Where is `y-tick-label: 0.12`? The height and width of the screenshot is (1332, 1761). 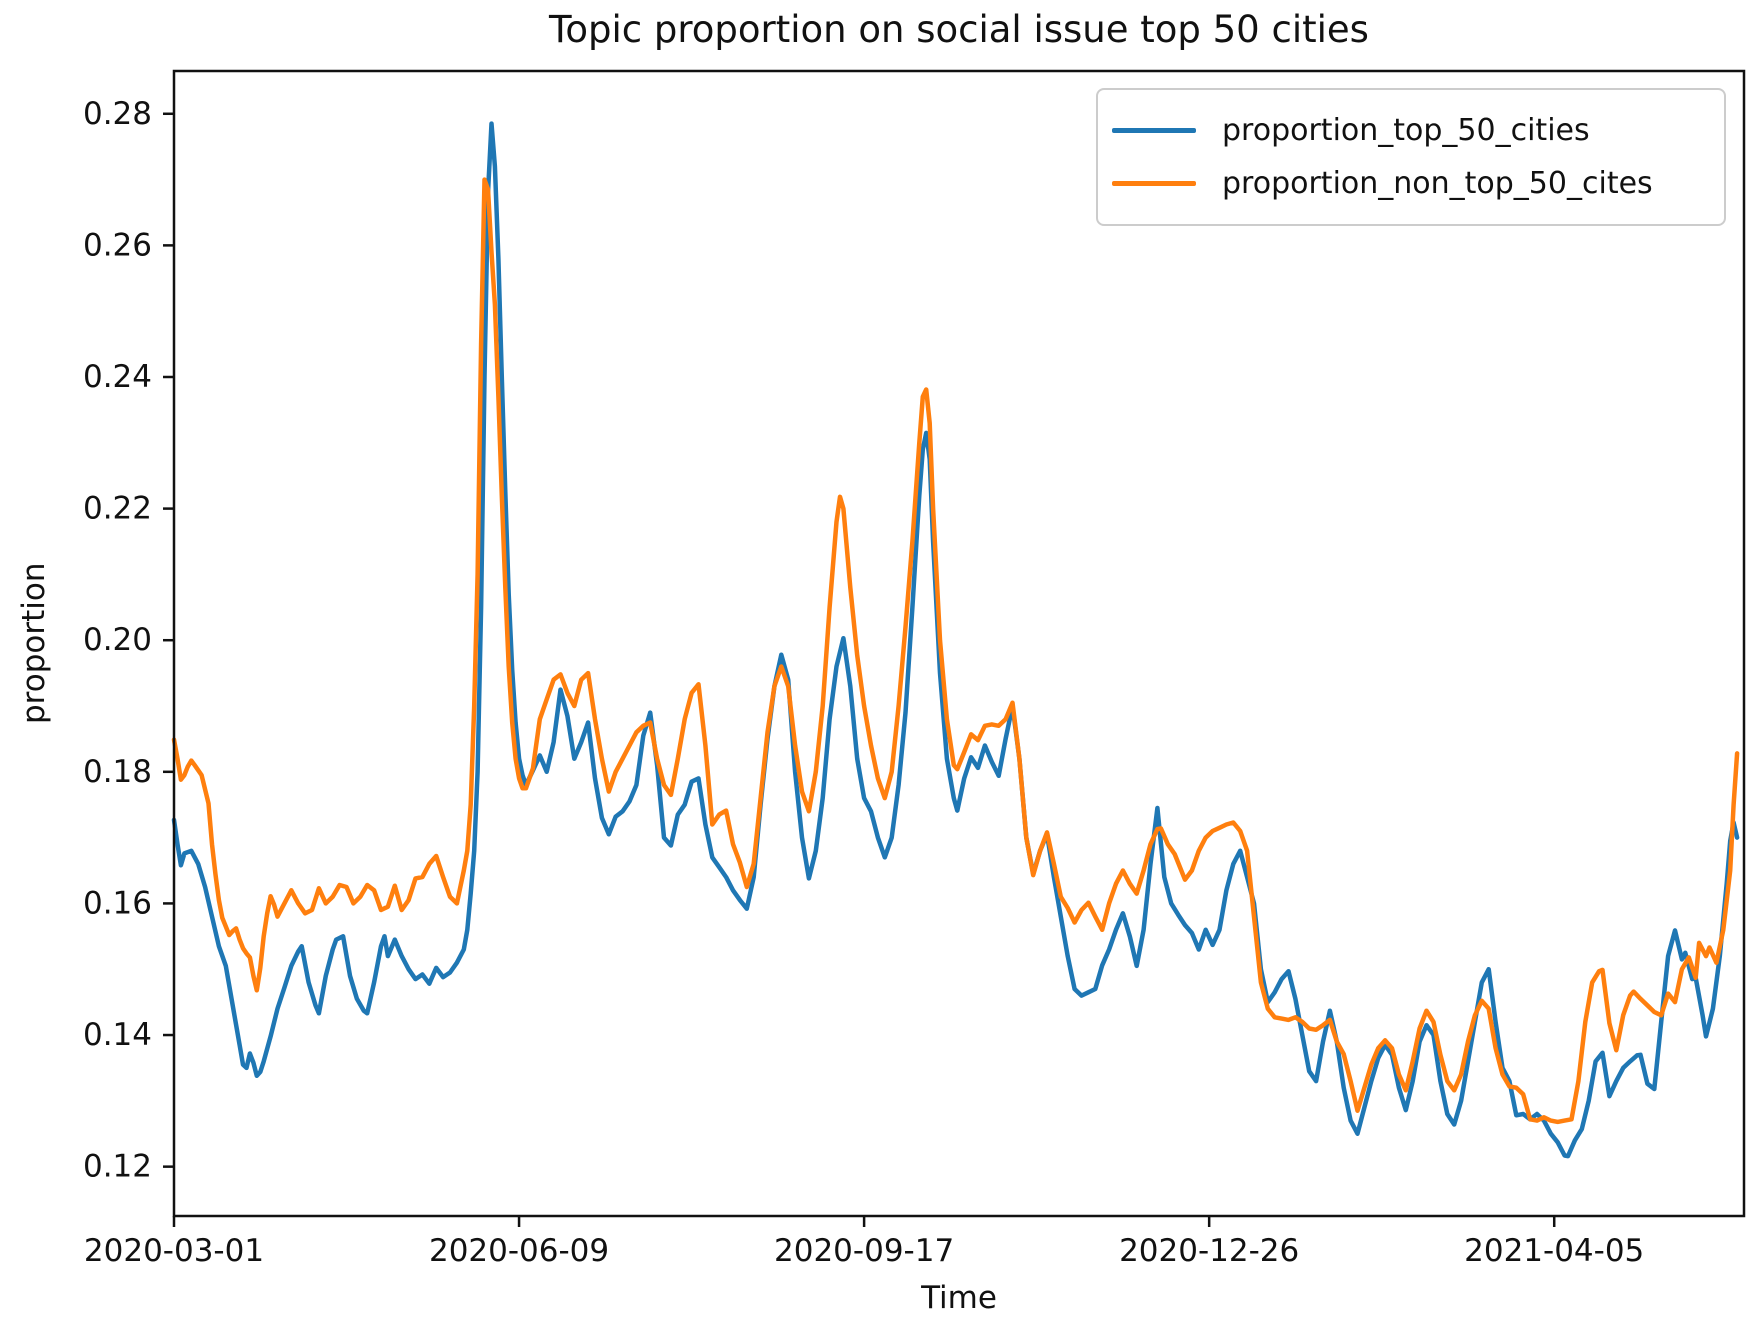 y-tick-label: 0.12 is located at coordinates (117, 1167).